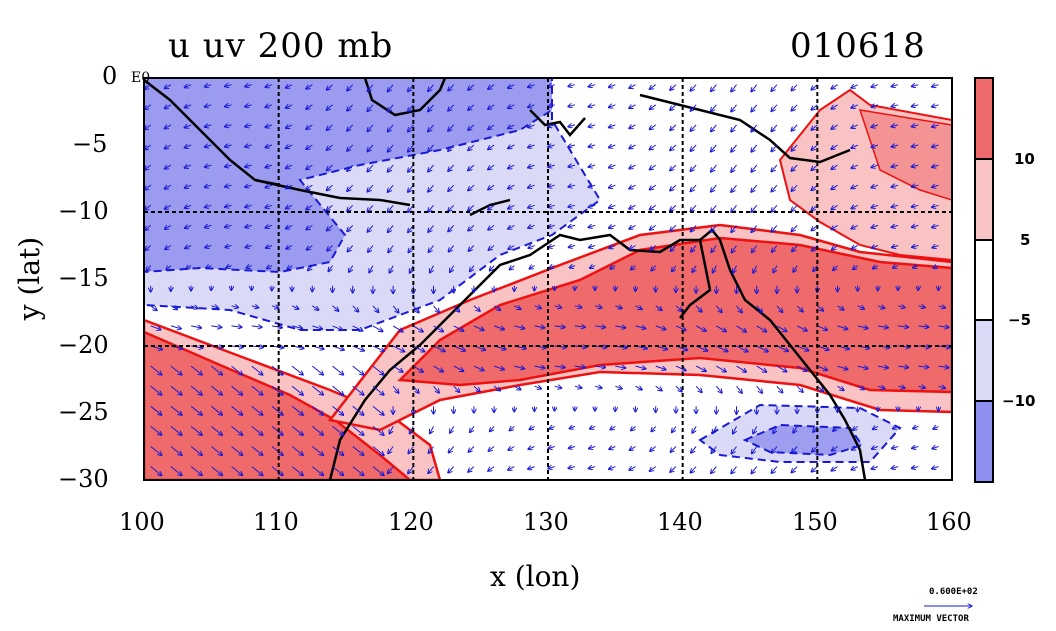 This screenshot has width=1056, height=631. What do you see at coordinates (110, 76) in the screenshot?
I see `y-tick-label: 0` at bounding box center [110, 76].